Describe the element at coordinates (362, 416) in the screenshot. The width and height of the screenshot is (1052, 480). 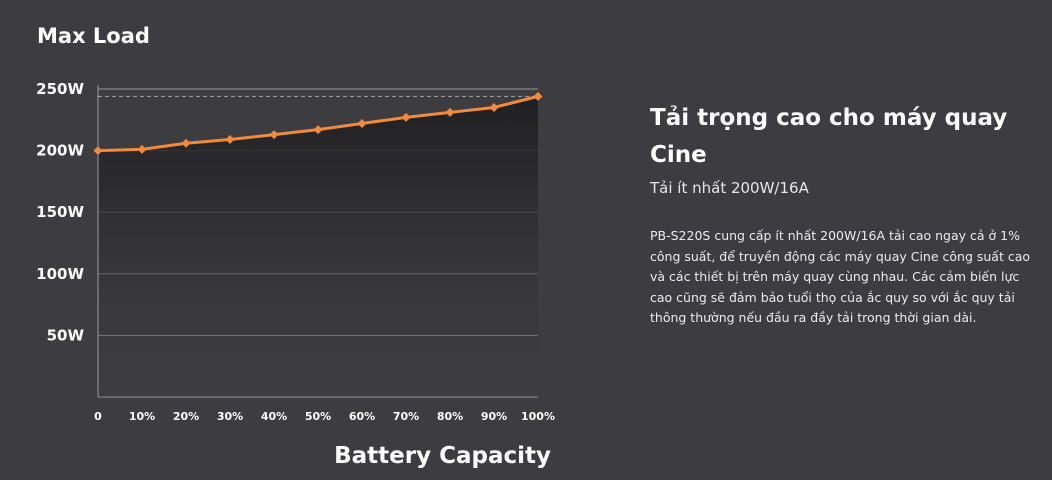
I see `x-tick-label: 60%` at that location.